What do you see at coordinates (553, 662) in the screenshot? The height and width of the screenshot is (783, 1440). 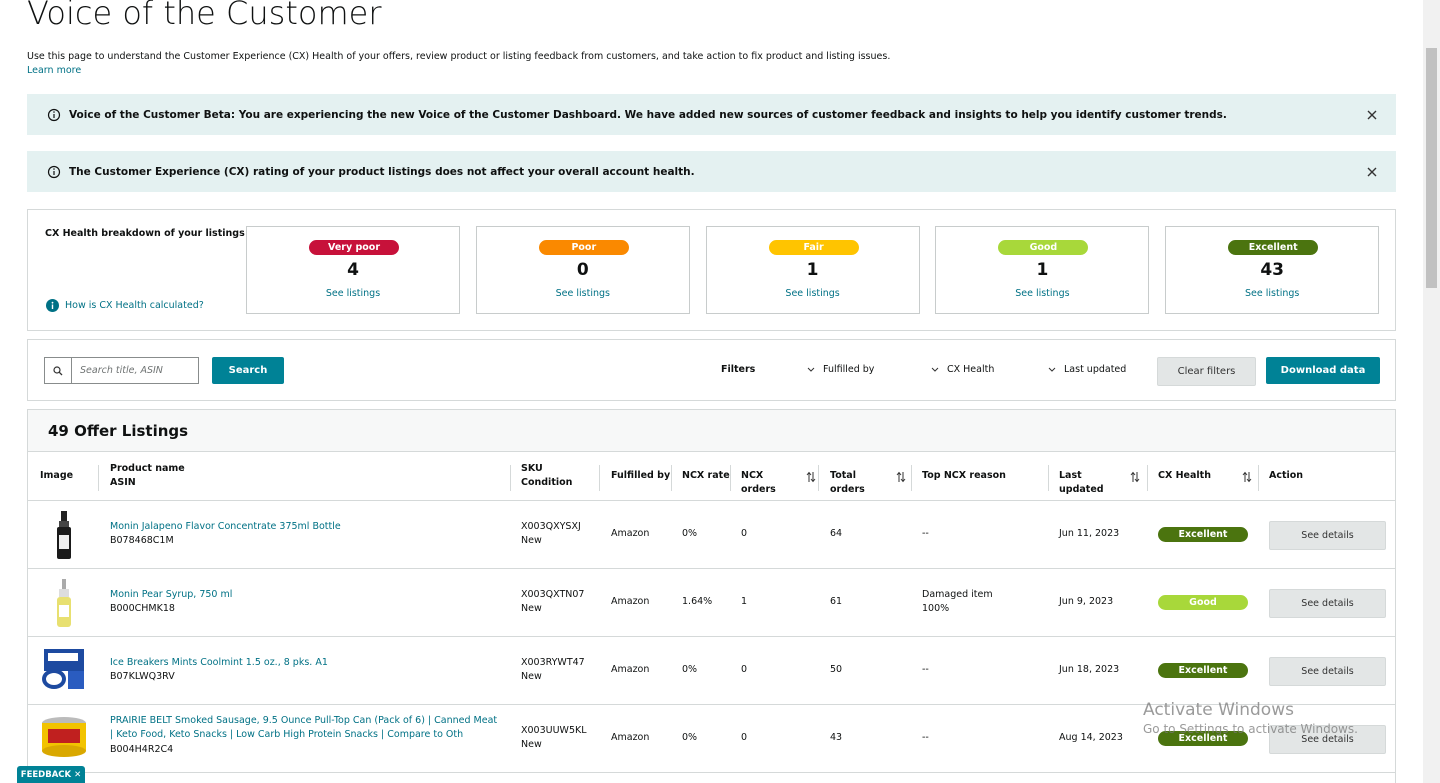 I see `sku: X003RYWT47` at bounding box center [553, 662].